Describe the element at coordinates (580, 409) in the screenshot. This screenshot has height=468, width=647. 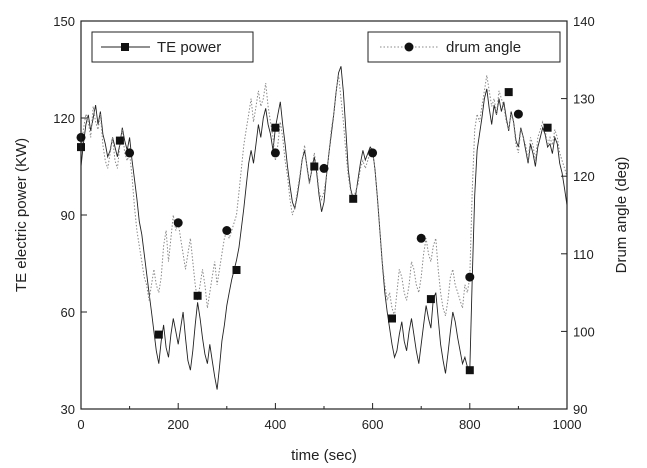
I see `y2-tick-label: 90` at that location.